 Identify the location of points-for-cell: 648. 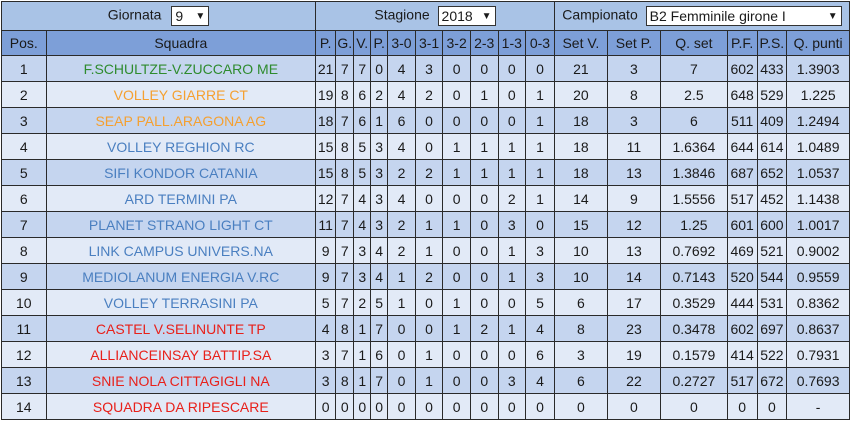
(742, 94).